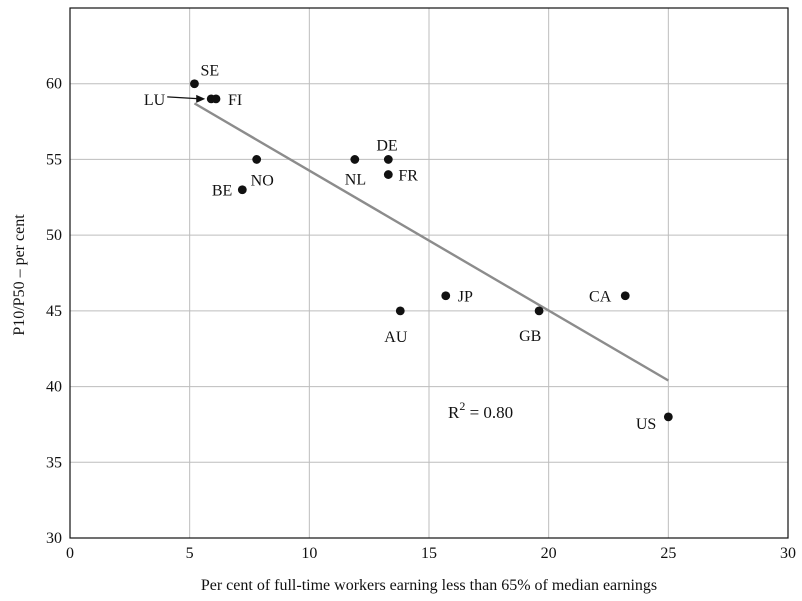 This screenshot has height=601, width=802. I want to click on y-tick-label: 40, so click(54, 387).